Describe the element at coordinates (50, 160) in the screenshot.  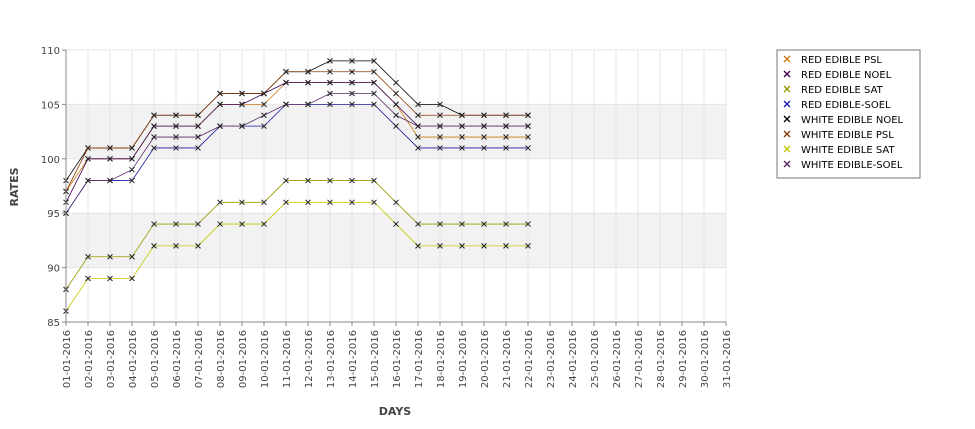
I see `y-tick-label: 100` at that location.